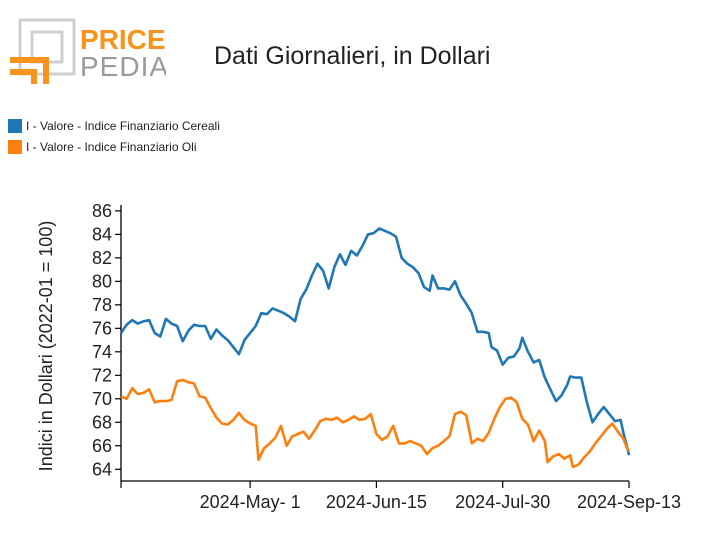 The height and width of the screenshot is (555, 712). Describe the element at coordinates (102, 328) in the screenshot. I see `y-tick-label: 76` at that location.